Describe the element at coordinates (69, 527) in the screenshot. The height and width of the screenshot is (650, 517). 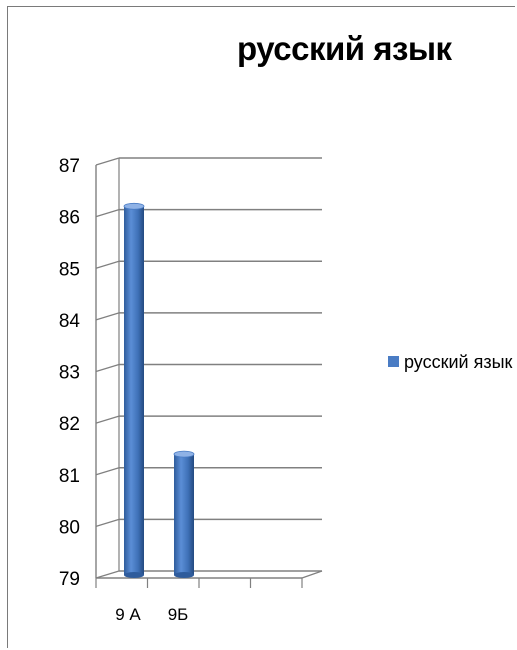
I see `y-tick-label: 80` at that location.